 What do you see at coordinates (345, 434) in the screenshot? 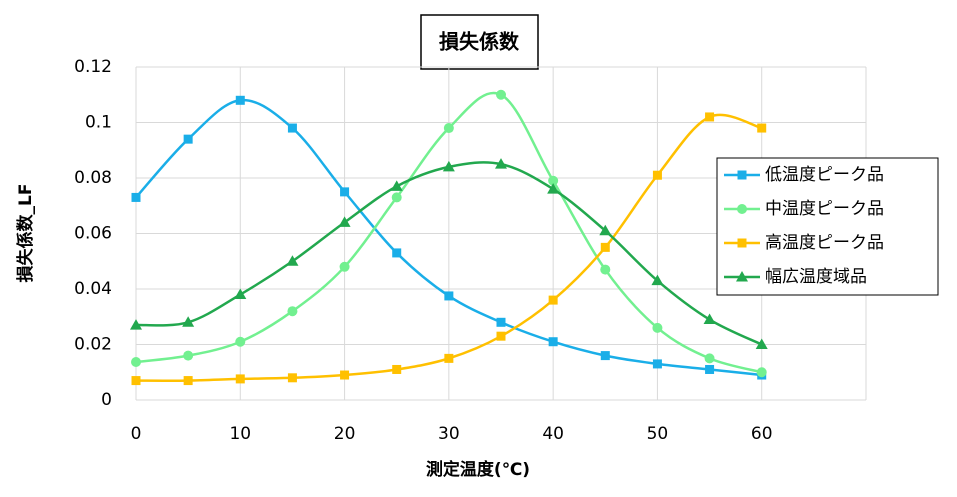
I see `x-tick-label: 20` at bounding box center [345, 434].